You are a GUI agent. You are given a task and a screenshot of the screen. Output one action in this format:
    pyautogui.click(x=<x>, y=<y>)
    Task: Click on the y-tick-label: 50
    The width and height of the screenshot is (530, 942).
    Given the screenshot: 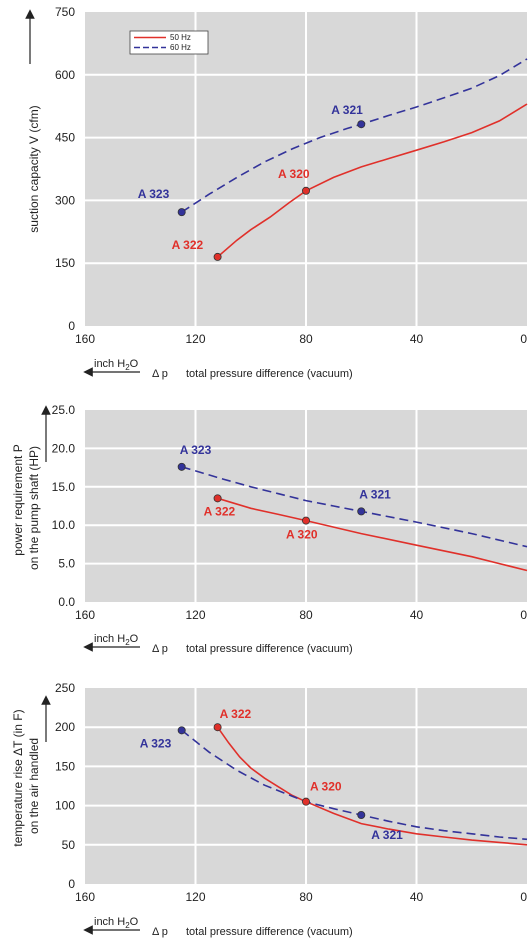 What is the action you would take?
    pyautogui.click(x=69, y=845)
    